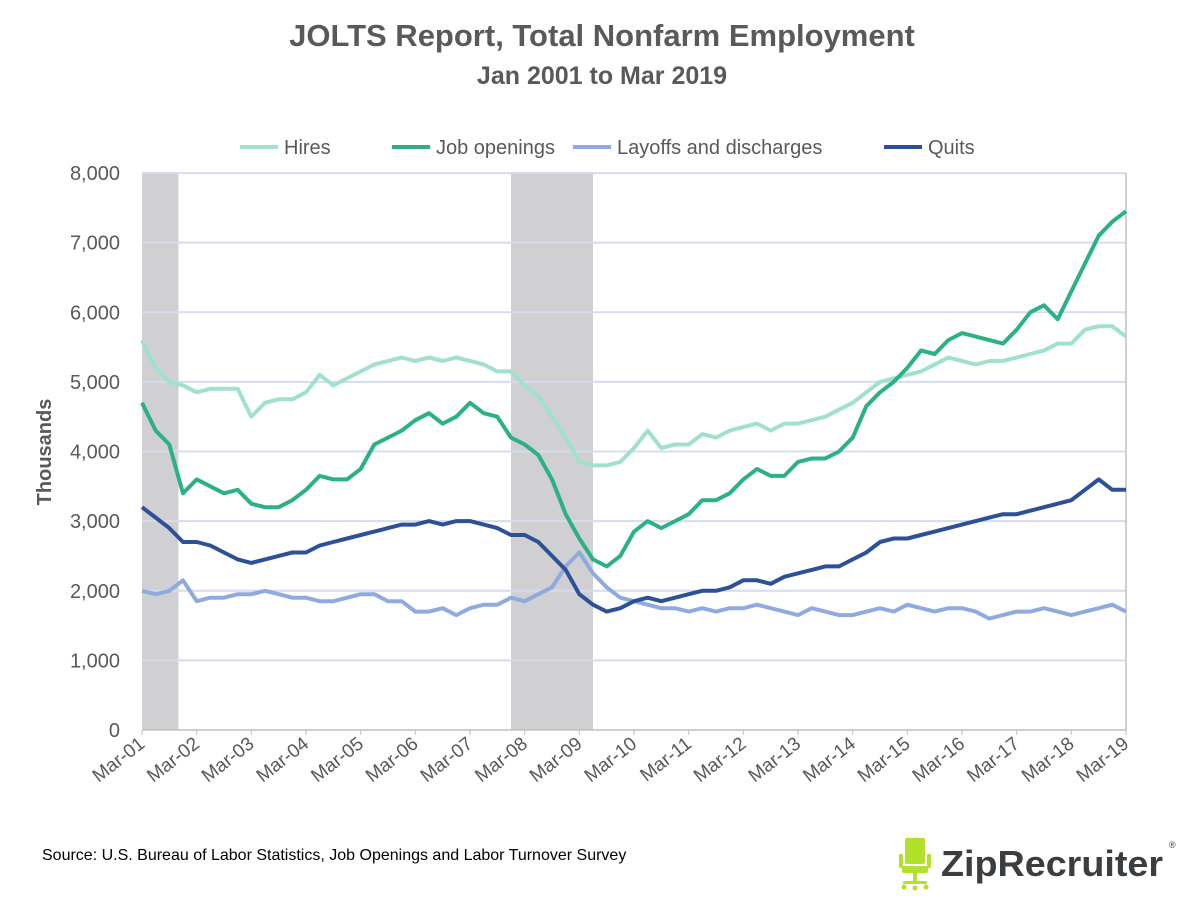 The height and width of the screenshot is (904, 1204). Describe the element at coordinates (633, 545) in the screenshot. I see `series-line-quits` at that location.